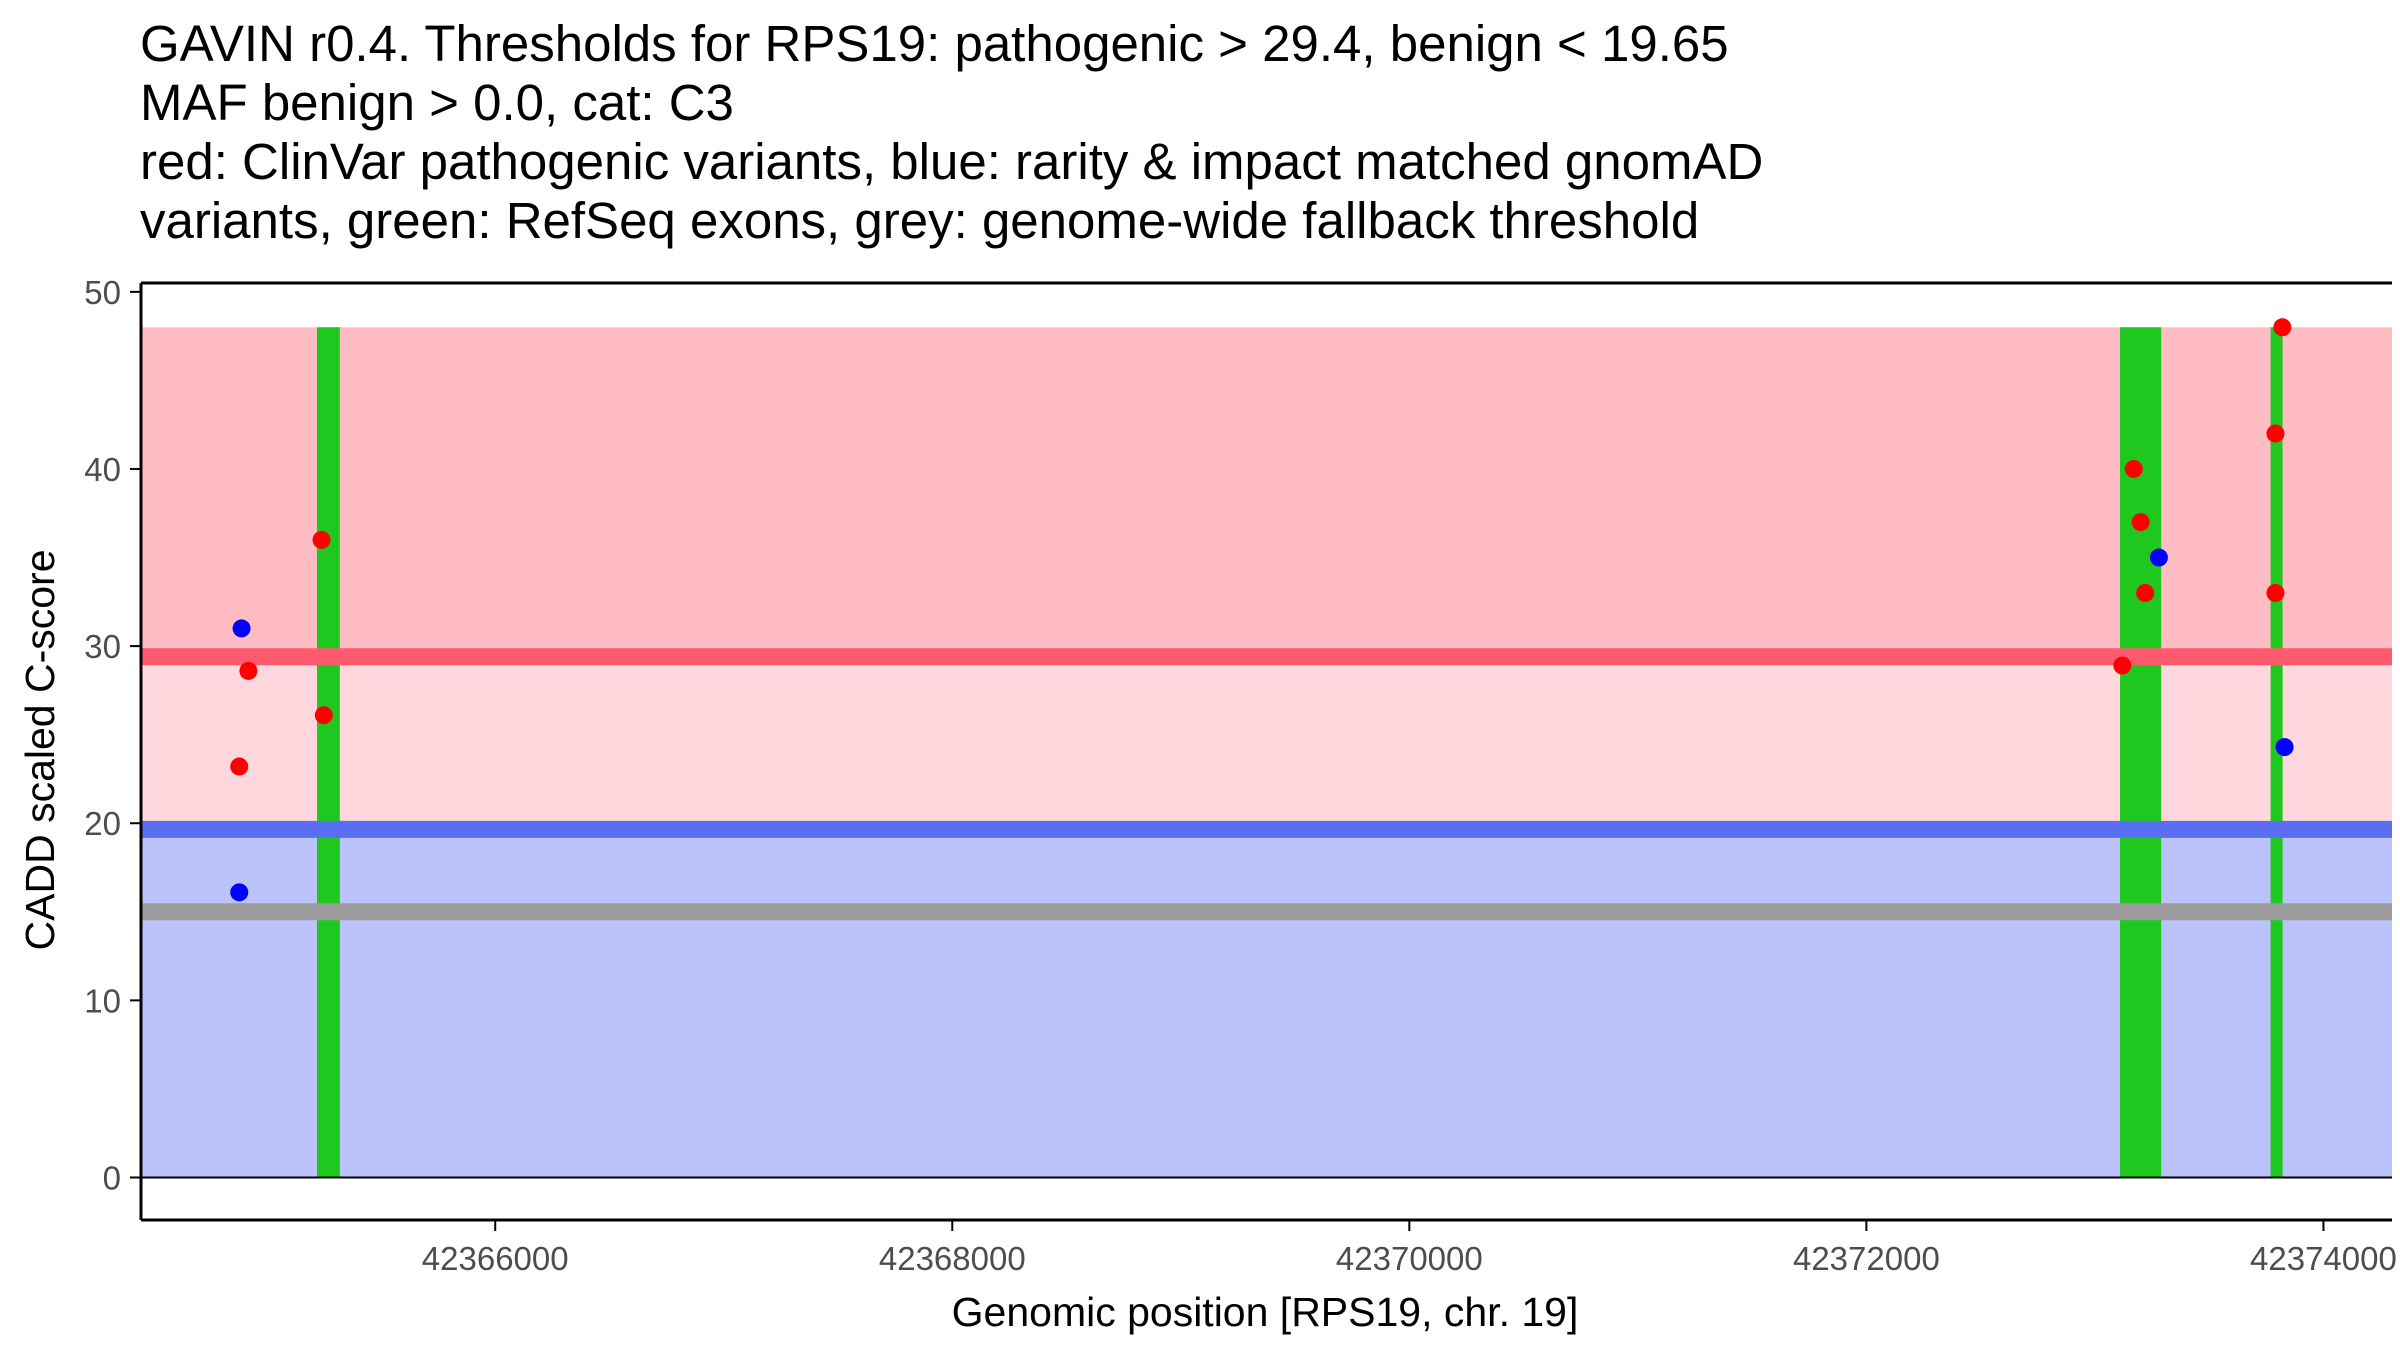 The height and width of the screenshot is (1350, 2400). What do you see at coordinates (2323, 1258) in the screenshot?
I see `x-tick-label-42374000: 42374000` at bounding box center [2323, 1258].